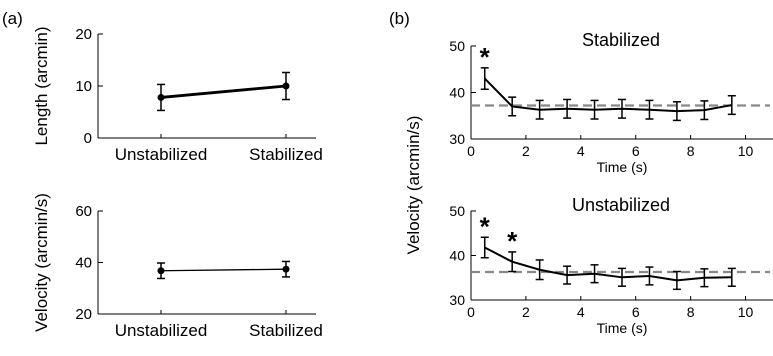  I want to click on y-axis-label: Length (arcmin), so click(41, 85).